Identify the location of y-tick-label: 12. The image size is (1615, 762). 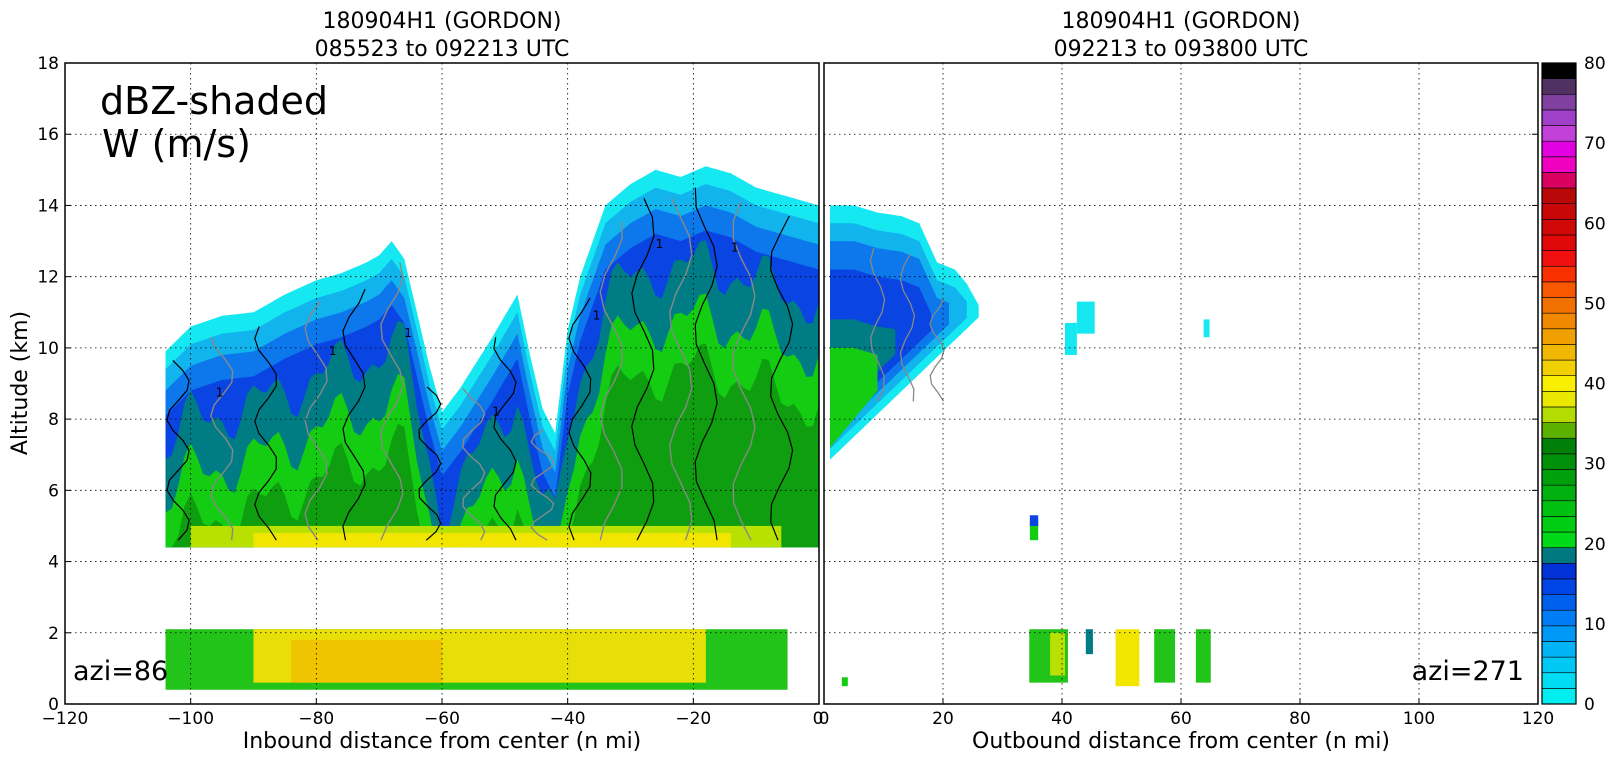
(48, 278).